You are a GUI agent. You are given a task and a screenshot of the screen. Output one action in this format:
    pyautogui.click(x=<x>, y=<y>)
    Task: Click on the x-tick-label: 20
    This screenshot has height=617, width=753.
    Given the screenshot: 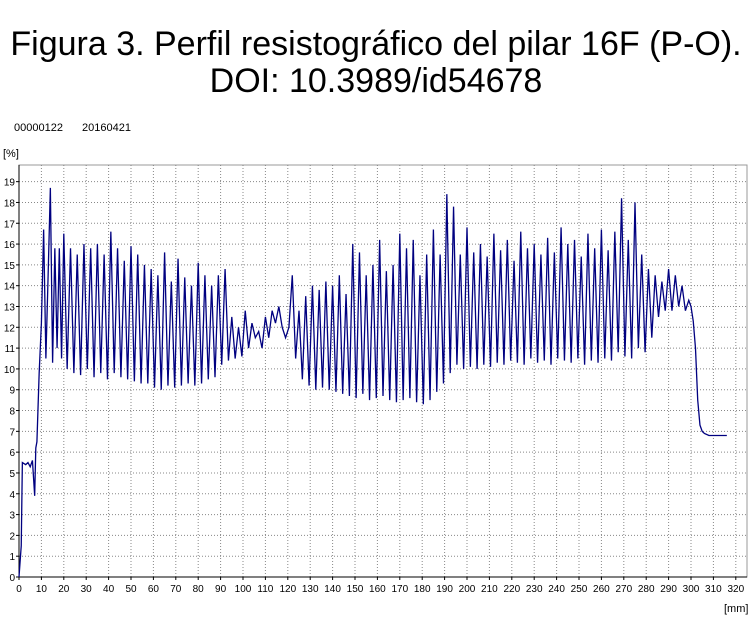 What is the action you would take?
    pyautogui.click(x=64, y=589)
    